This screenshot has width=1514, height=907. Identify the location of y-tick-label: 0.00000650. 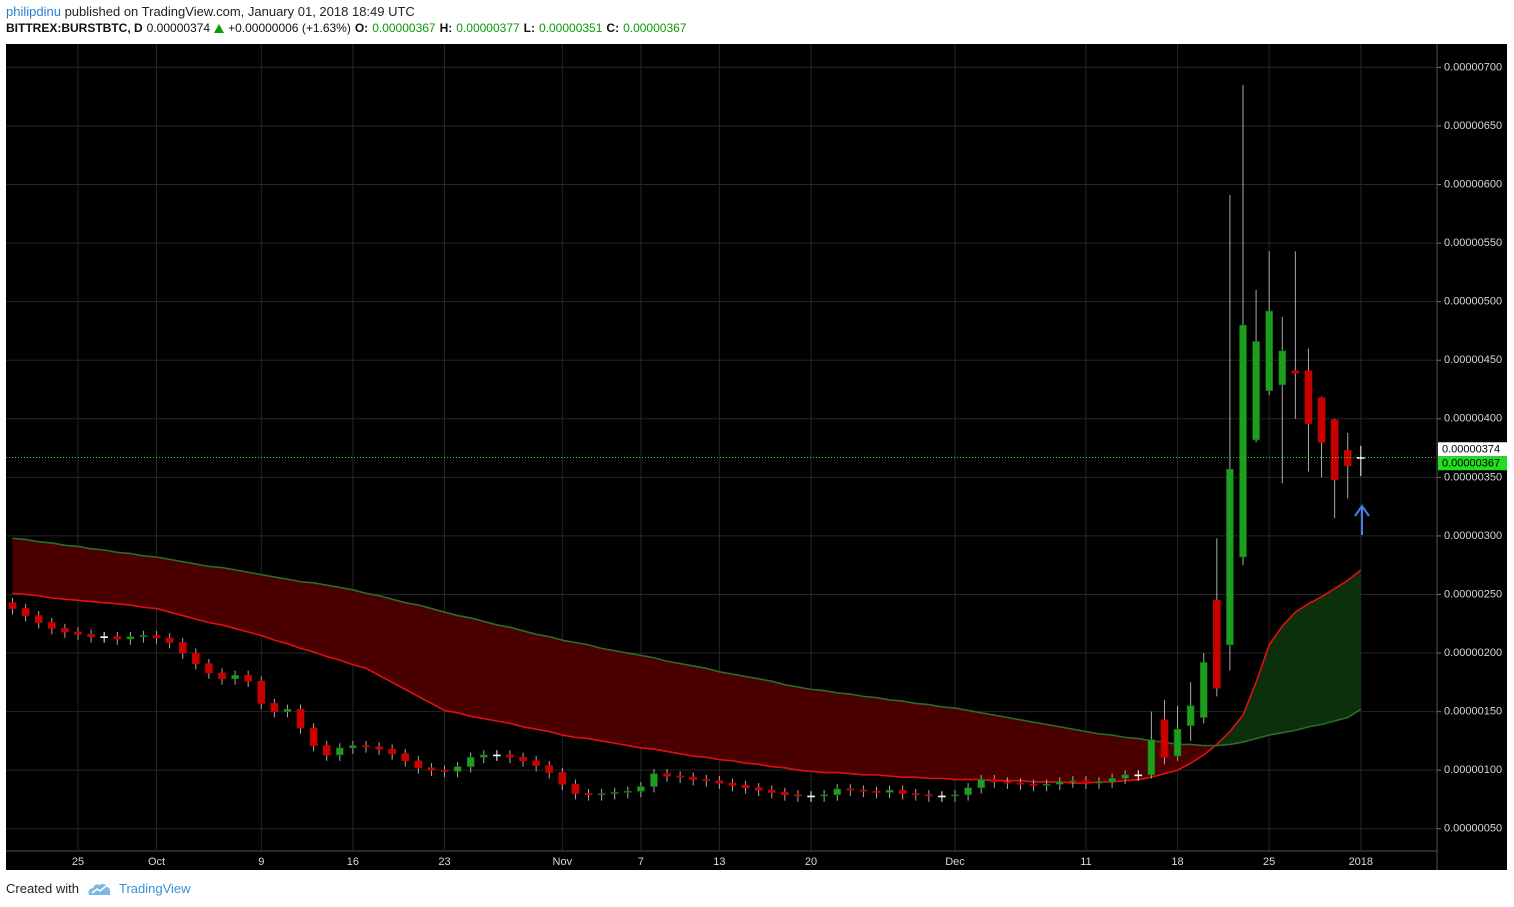
(1473, 126).